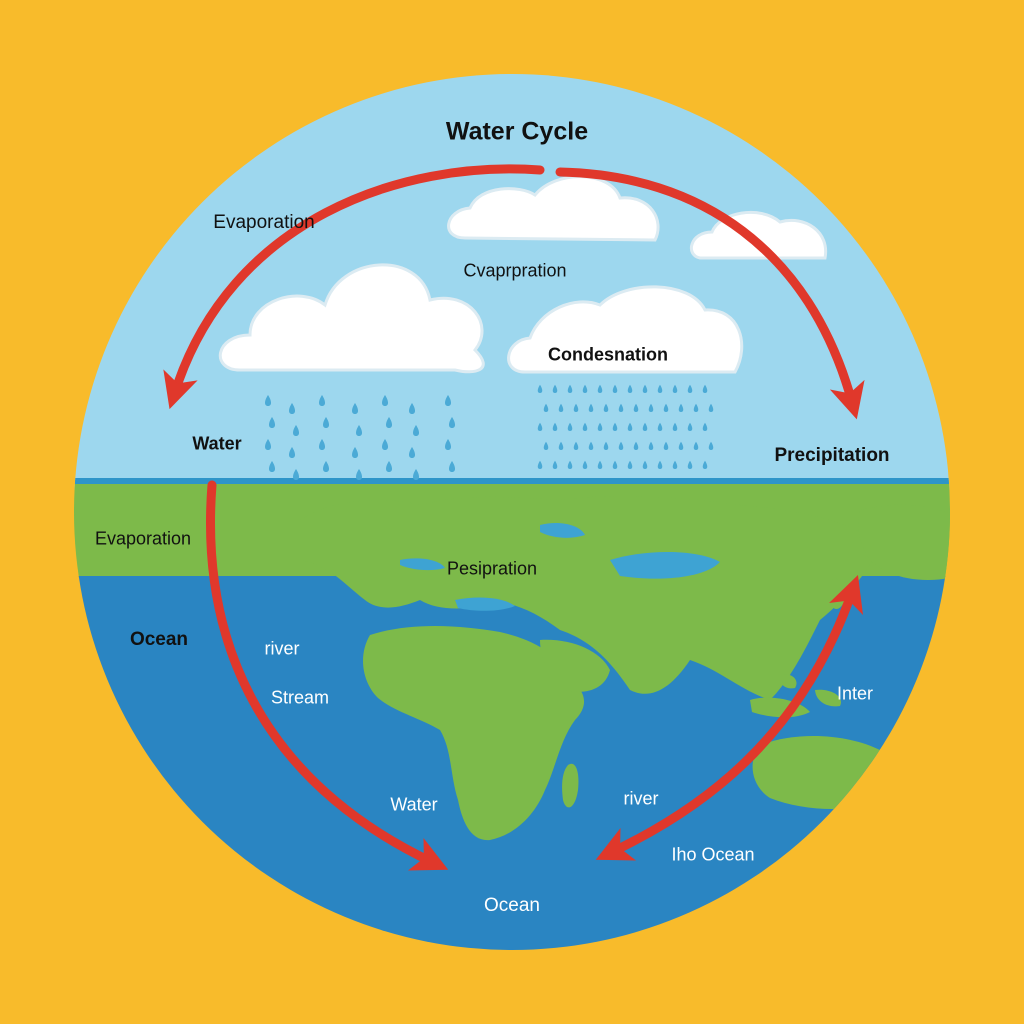 The width and height of the screenshot is (1024, 1024). What do you see at coordinates (217, 443) in the screenshot?
I see `label-water-sky: Water` at bounding box center [217, 443].